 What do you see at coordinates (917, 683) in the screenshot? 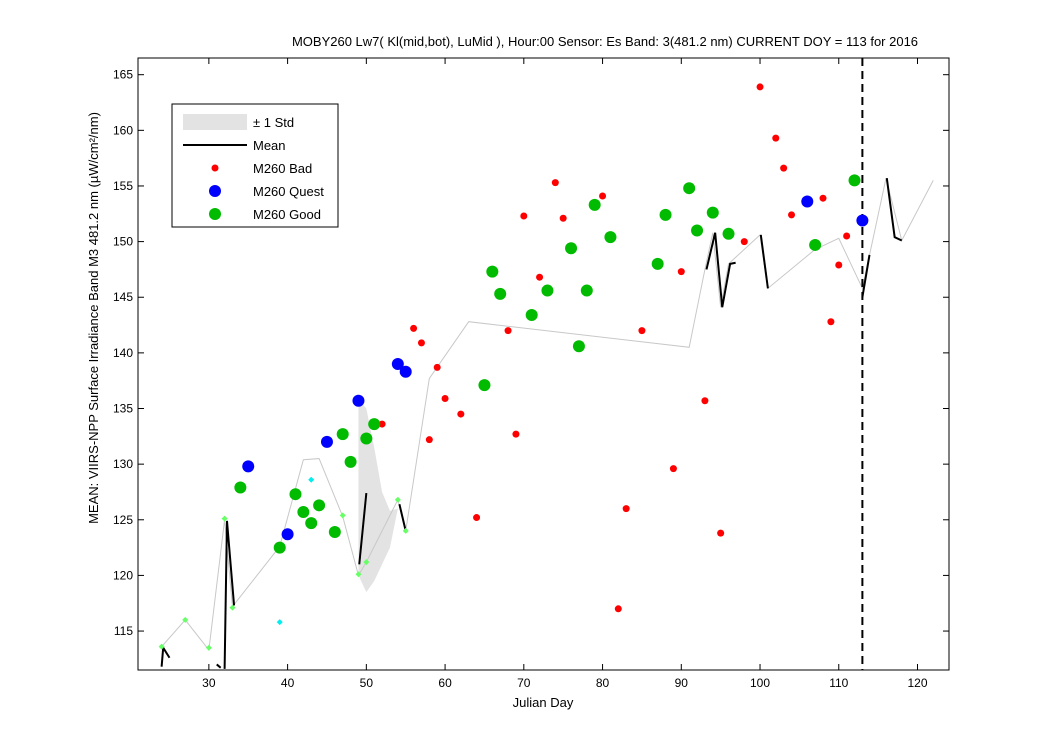
I see `x-tick-label: 120` at bounding box center [917, 683].